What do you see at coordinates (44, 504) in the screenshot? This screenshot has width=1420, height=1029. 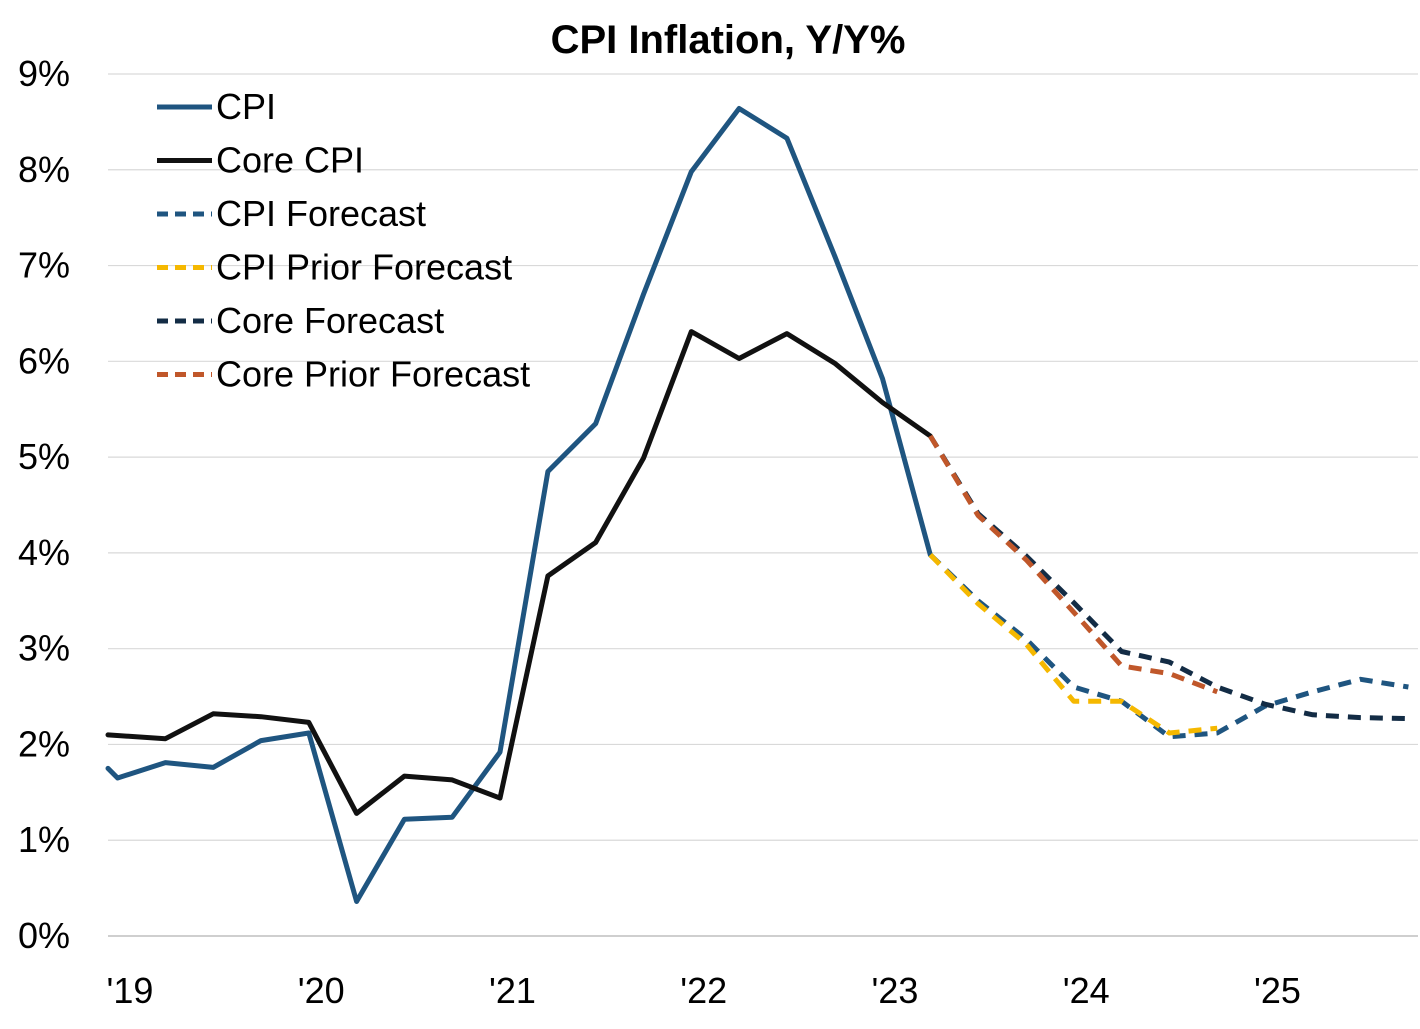 I see `y-axis-ticks: 0% 1% 2% 3% 4% 5% 6% 7% 8% 9%` at bounding box center [44, 504].